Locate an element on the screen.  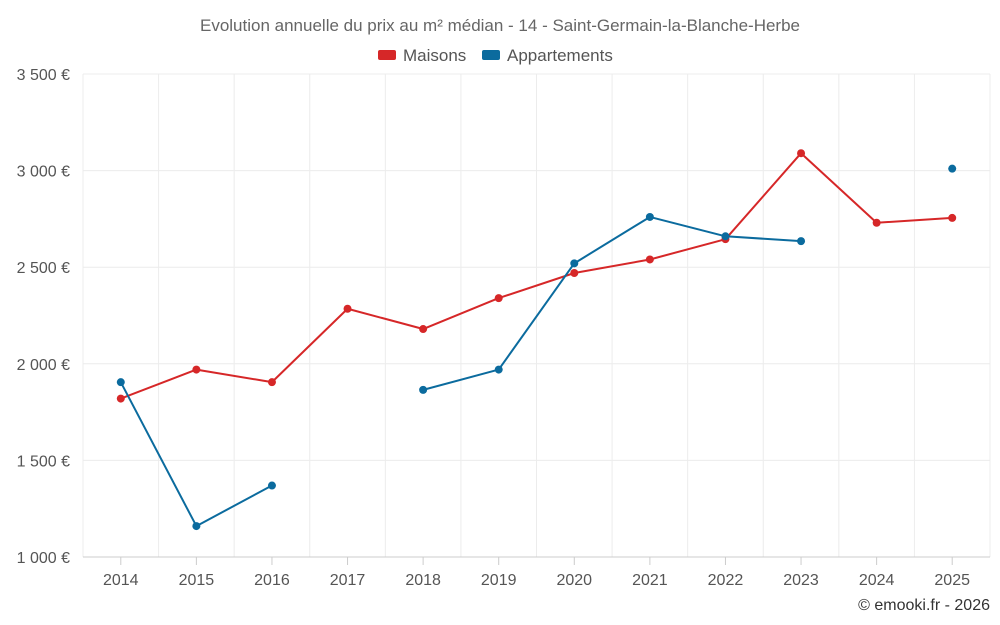
legend-label: Maisons is located at coordinates (434, 55).